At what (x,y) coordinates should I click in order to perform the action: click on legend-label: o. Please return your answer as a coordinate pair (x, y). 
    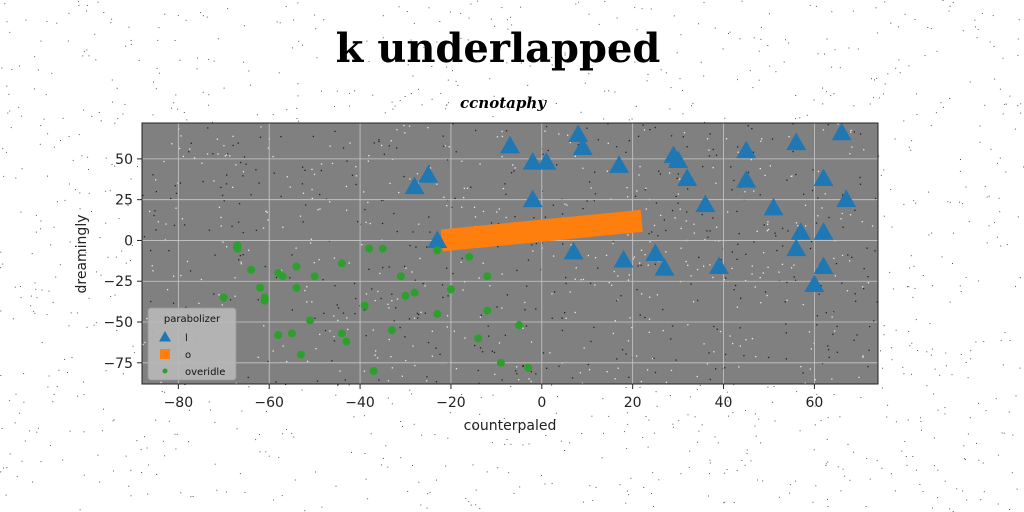
    Looking at the image, I should click on (188, 355).